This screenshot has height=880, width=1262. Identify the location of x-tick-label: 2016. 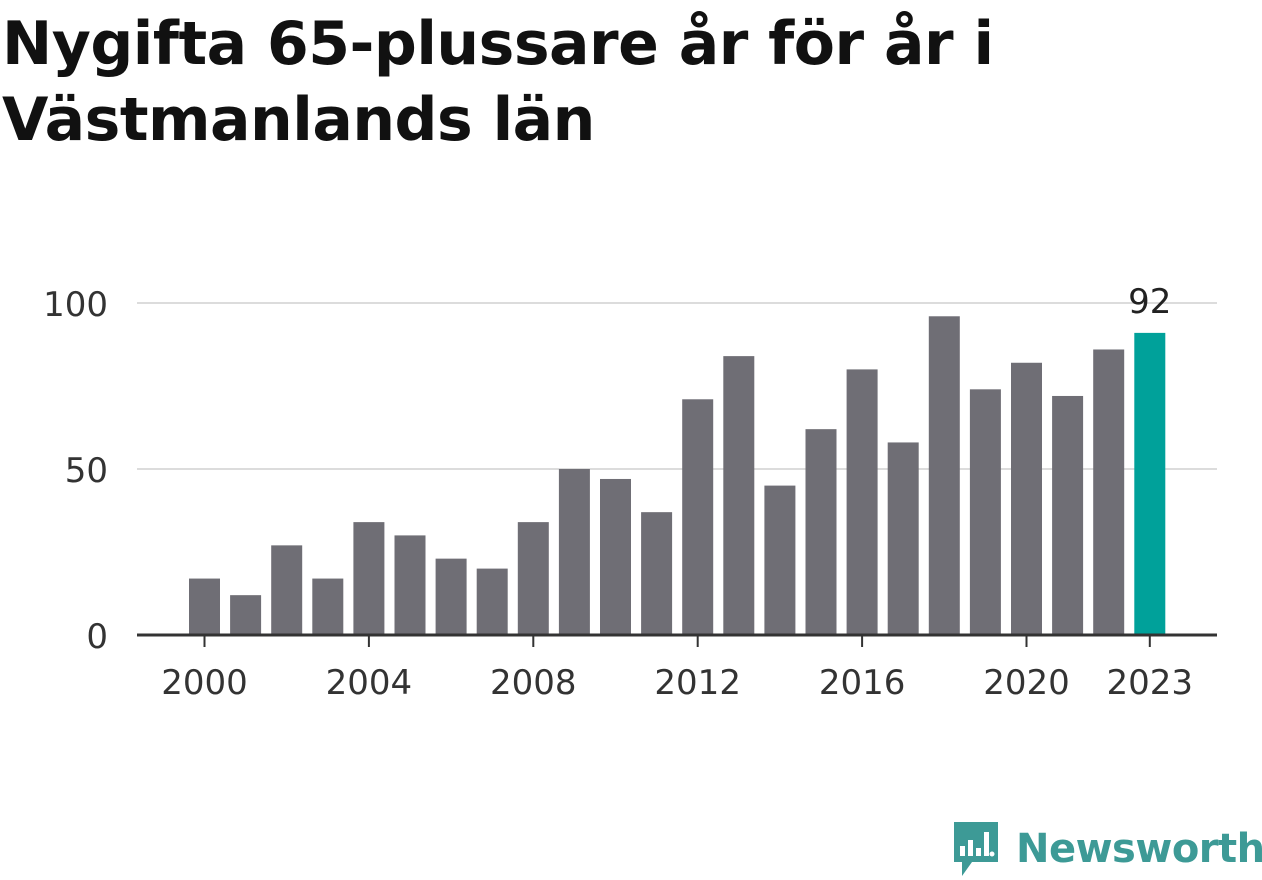
(862, 683).